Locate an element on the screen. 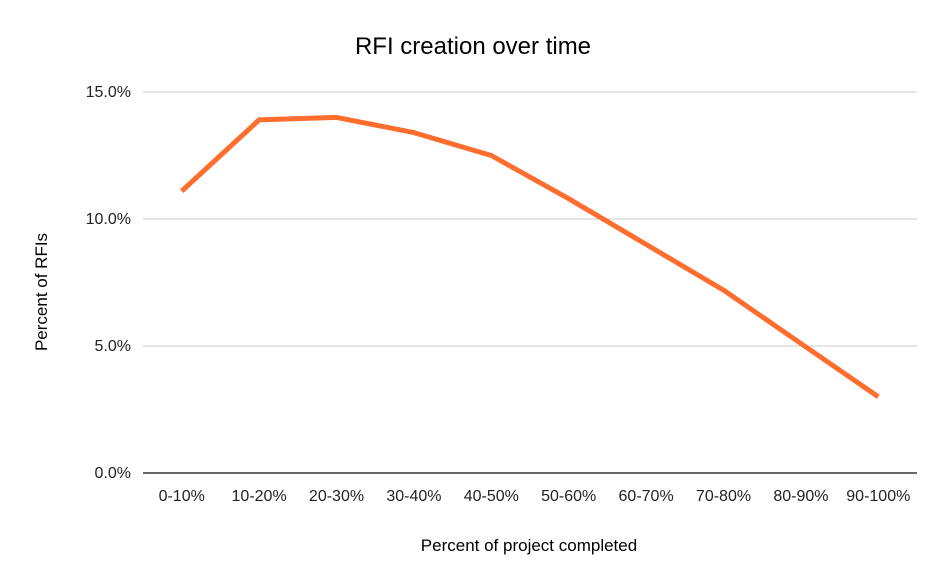  y-axis-ticks: 0.0% 5.0% 10.0% 15.0% is located at coordinates (108, 283).